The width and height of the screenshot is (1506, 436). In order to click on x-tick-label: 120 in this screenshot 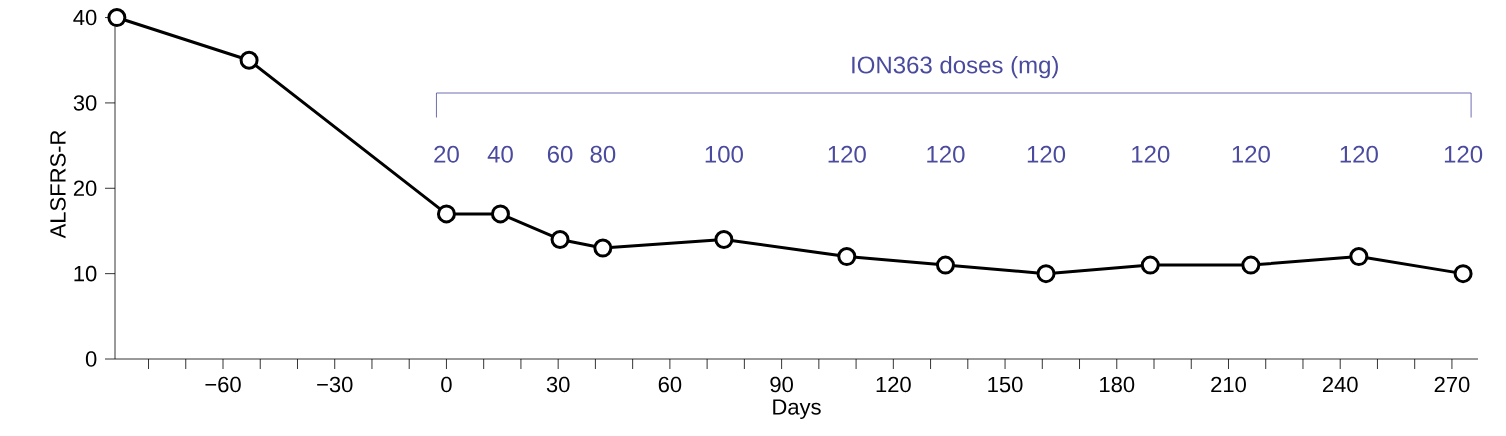, I will do `click(893, 384)`.